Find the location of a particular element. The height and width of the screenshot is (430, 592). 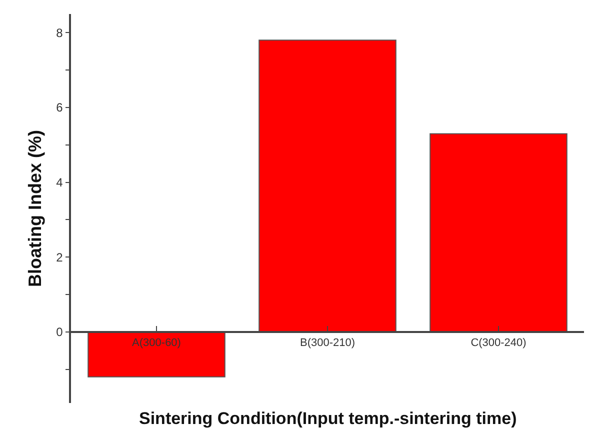

y-tick-label: 4 is located at coordinates (60, 183).